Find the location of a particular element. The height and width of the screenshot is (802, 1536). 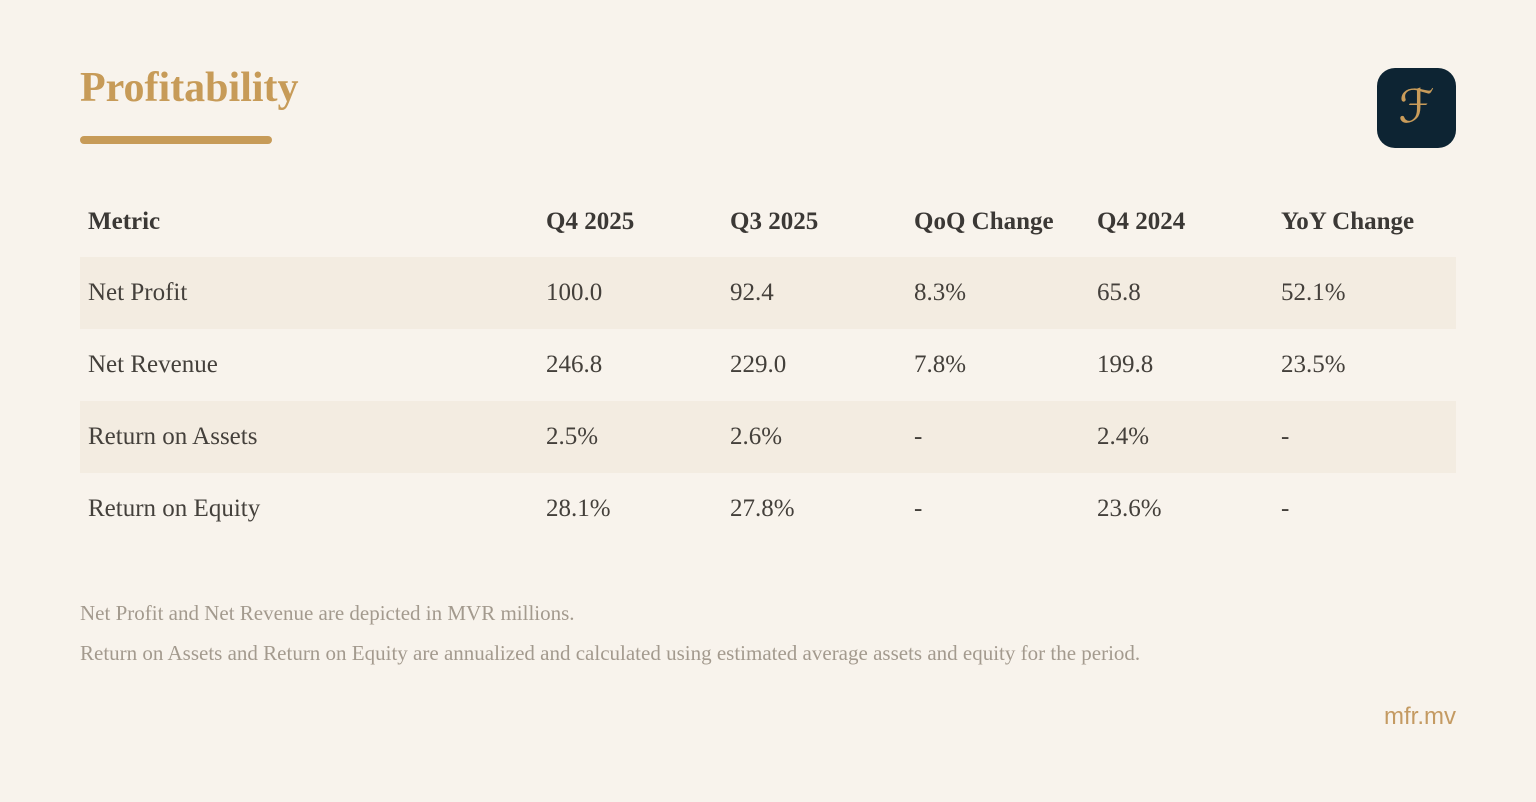

cell-value: 2.4% is located at coordinates (1123, 437).